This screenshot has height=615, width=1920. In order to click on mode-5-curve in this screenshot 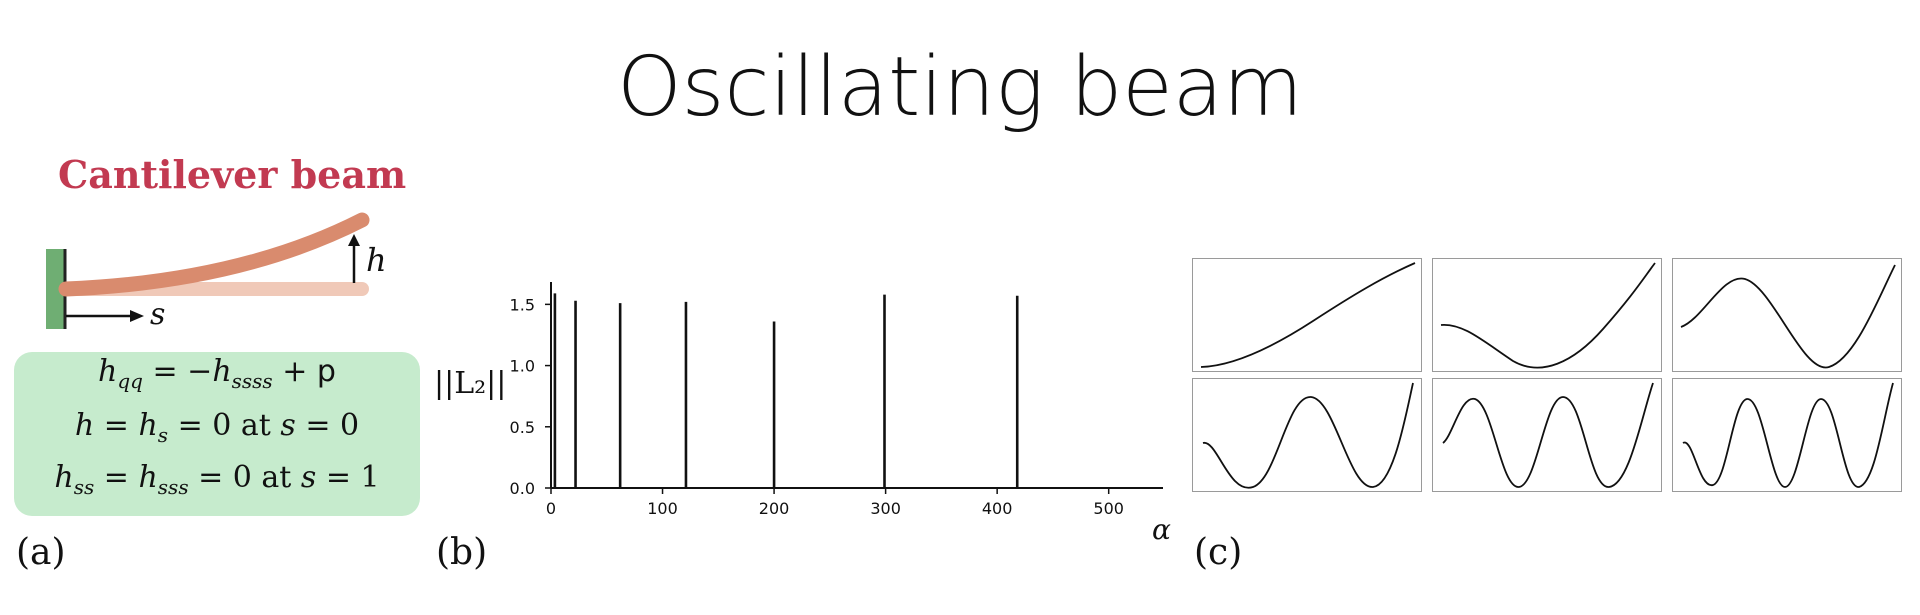, I will do `click(1548, 435)`.